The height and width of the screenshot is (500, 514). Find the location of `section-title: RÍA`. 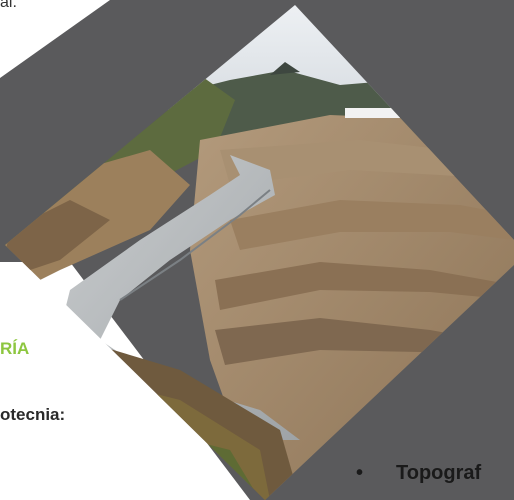

section-title: RÍA is located at coordinates (15, 348).